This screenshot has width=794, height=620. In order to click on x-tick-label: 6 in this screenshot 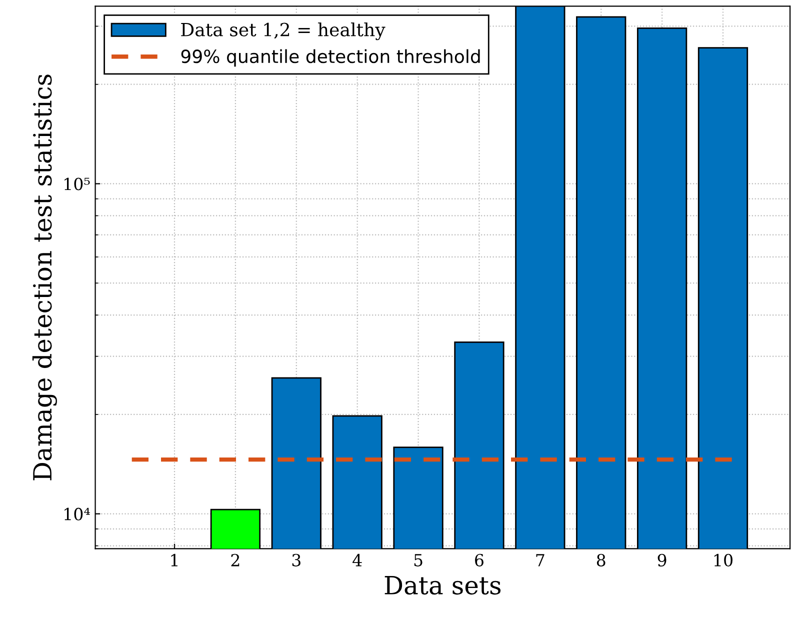, I will do `click(479, 560)`.